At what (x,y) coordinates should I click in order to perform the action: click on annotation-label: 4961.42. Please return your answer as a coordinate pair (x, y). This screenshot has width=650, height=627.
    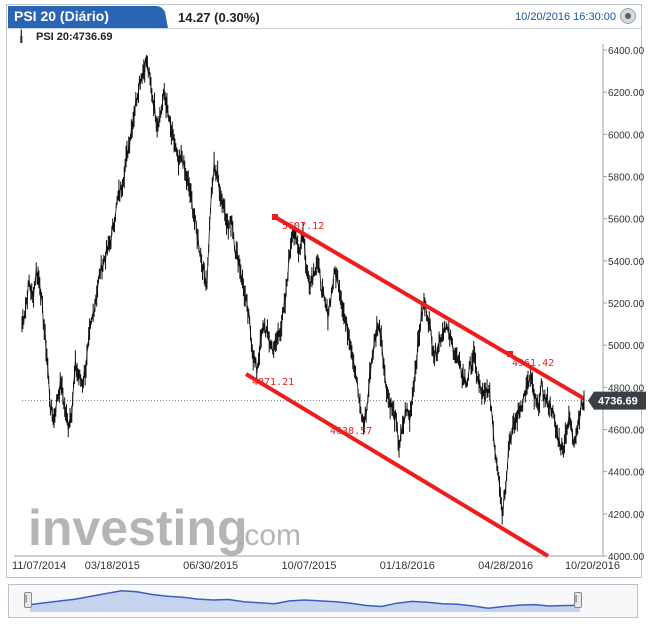
    Looking at the image, I should click on (533, 363).